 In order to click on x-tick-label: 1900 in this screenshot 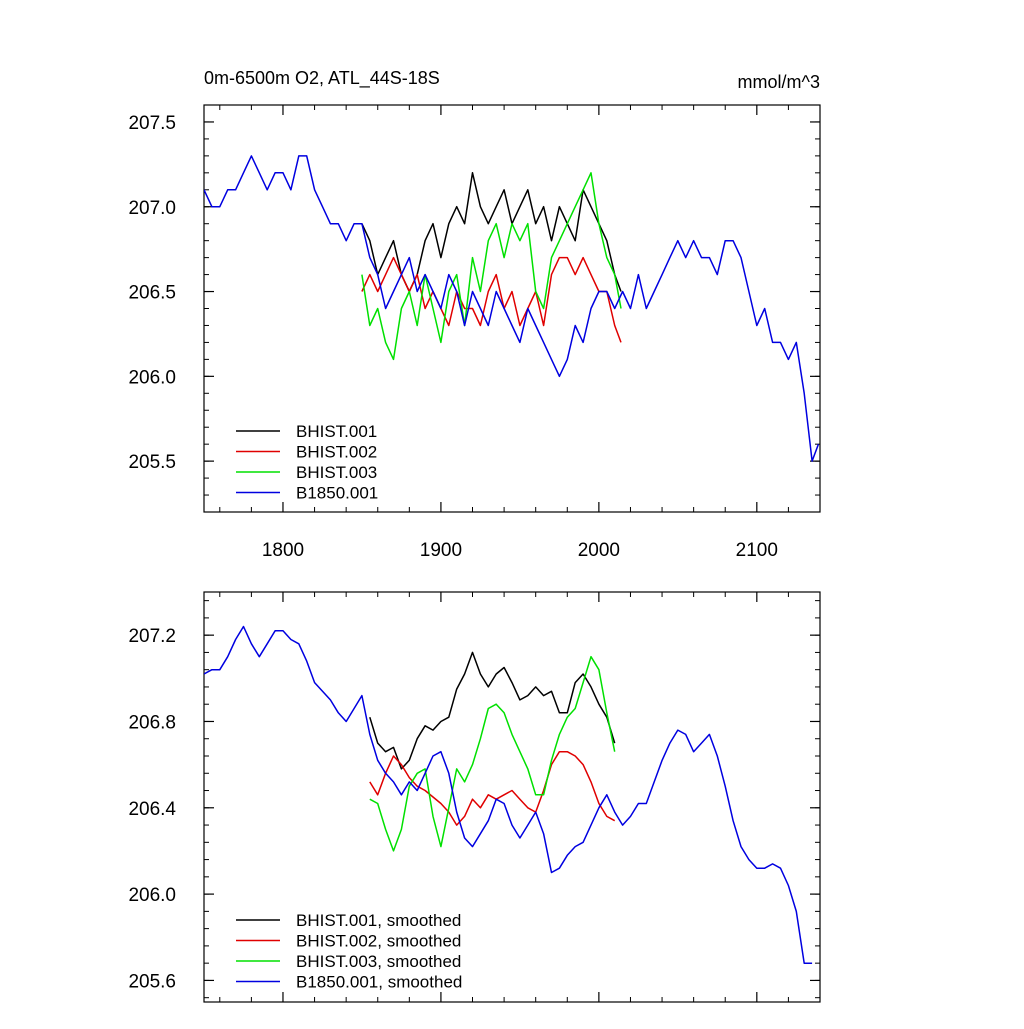, I will do `click(441, 550)`.